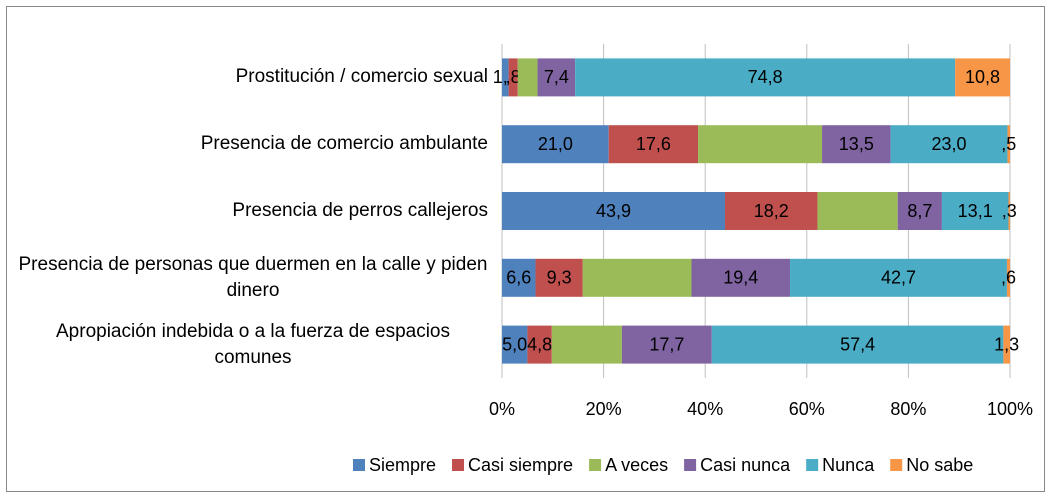 This screenshot has width=1051, height=498. I want to click on data-label: 42,7, so click(898, 278).